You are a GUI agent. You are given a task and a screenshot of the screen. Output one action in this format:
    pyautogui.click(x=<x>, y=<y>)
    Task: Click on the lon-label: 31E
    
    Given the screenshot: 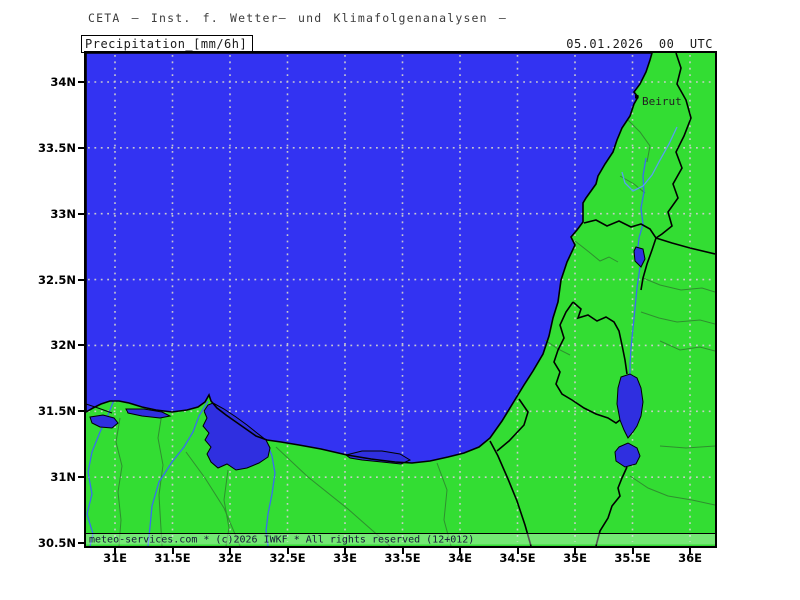 What is the action you would take?
    pyautogui.click(x=115, y=558)
    